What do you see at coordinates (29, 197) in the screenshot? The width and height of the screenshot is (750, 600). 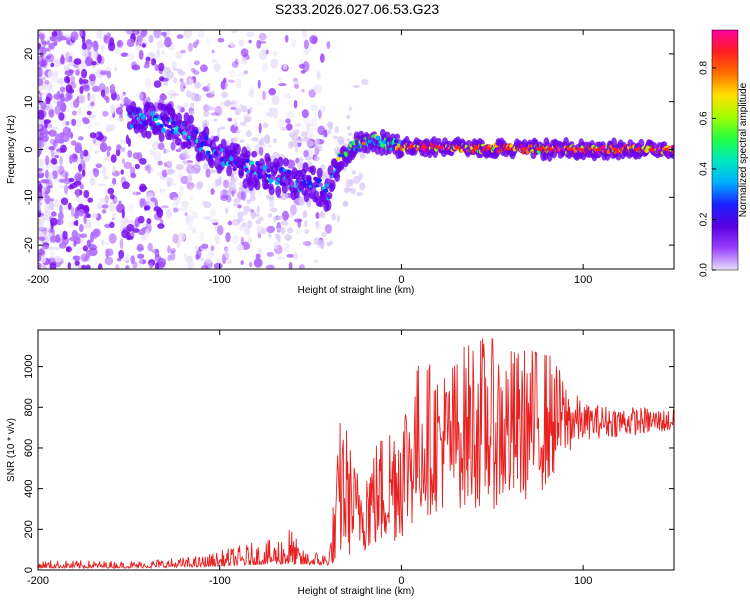 I see `y-tick-label: -10` at bounding box center [29, 197].